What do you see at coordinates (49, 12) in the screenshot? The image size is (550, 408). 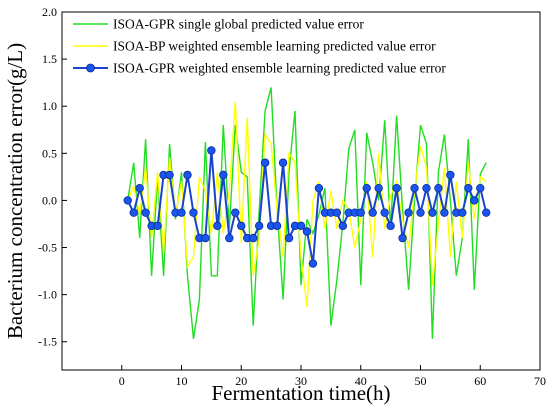 I see `y-tick-label: 2.0` at bounding box center [49, 12].